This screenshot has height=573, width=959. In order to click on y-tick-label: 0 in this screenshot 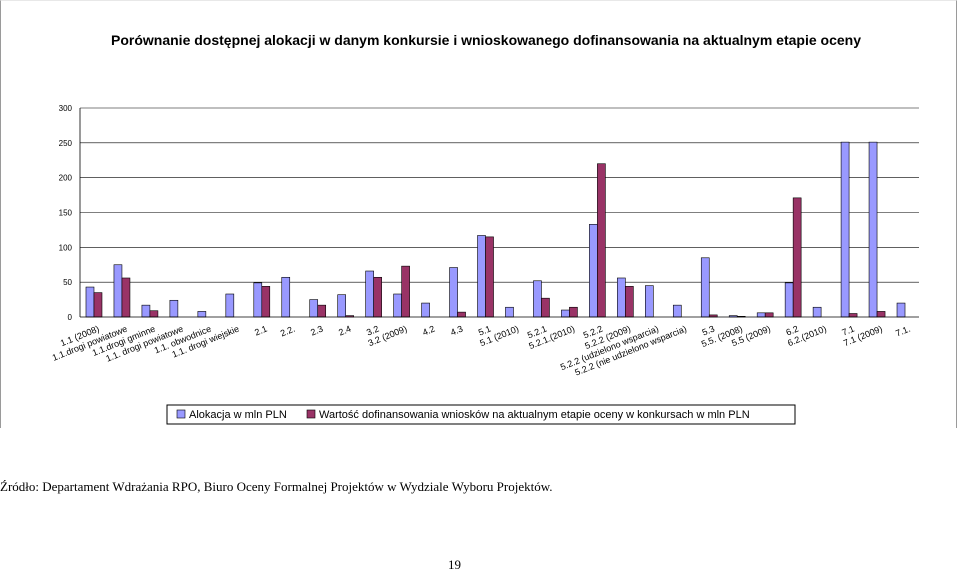, I will do `click(70, 317)`.